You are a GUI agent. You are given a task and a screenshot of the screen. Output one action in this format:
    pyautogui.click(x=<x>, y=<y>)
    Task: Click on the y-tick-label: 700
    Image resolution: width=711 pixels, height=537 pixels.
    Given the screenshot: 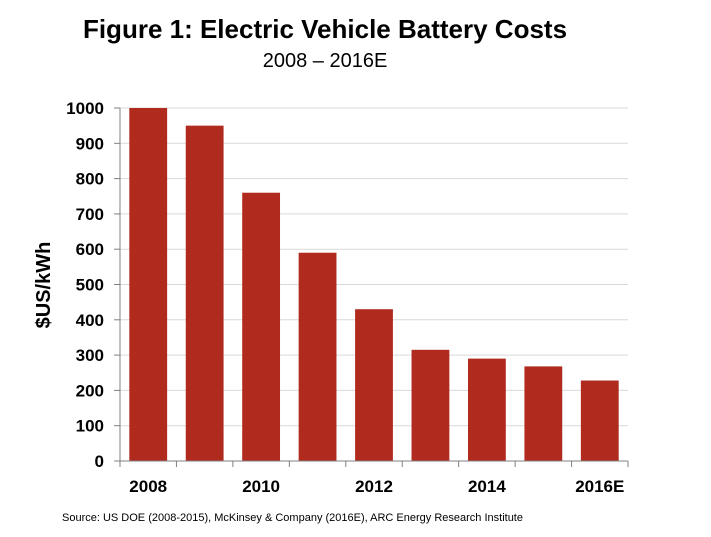 What is the action you would take?
    pyautogui.click(x=90, y=214)
    